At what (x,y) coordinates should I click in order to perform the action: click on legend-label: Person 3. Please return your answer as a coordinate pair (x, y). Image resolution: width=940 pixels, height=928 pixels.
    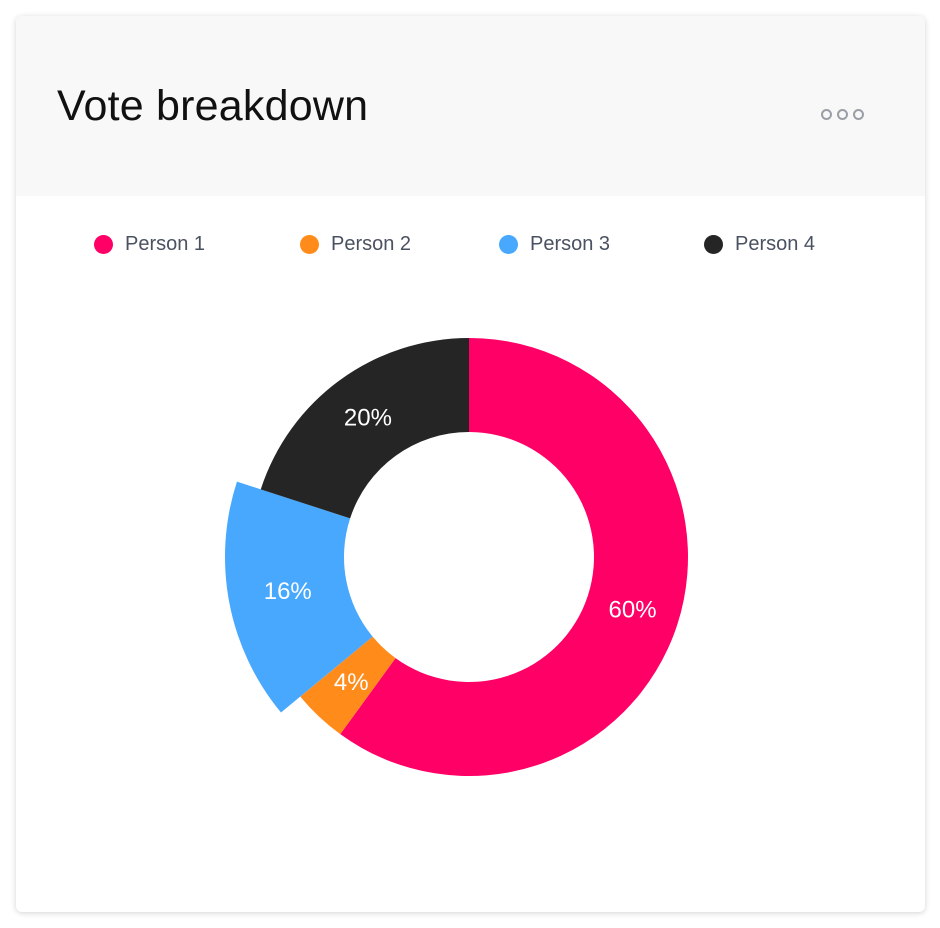
    Looking at the image, I should click on (570, 243).